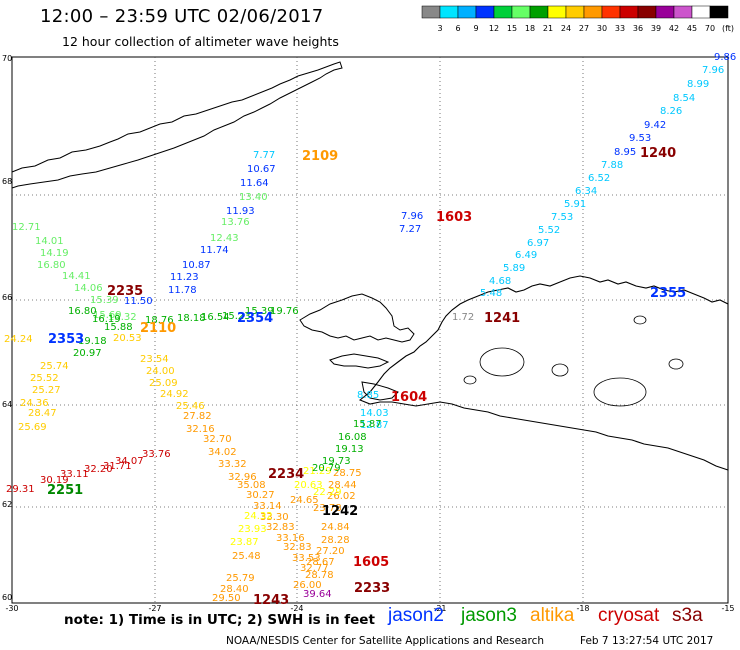 The image size is (740, 650). What do you see at coordinates (54, 253) in the screenshot?
I see `wave-height-value: 14.19` at bounding box center [54, 253].